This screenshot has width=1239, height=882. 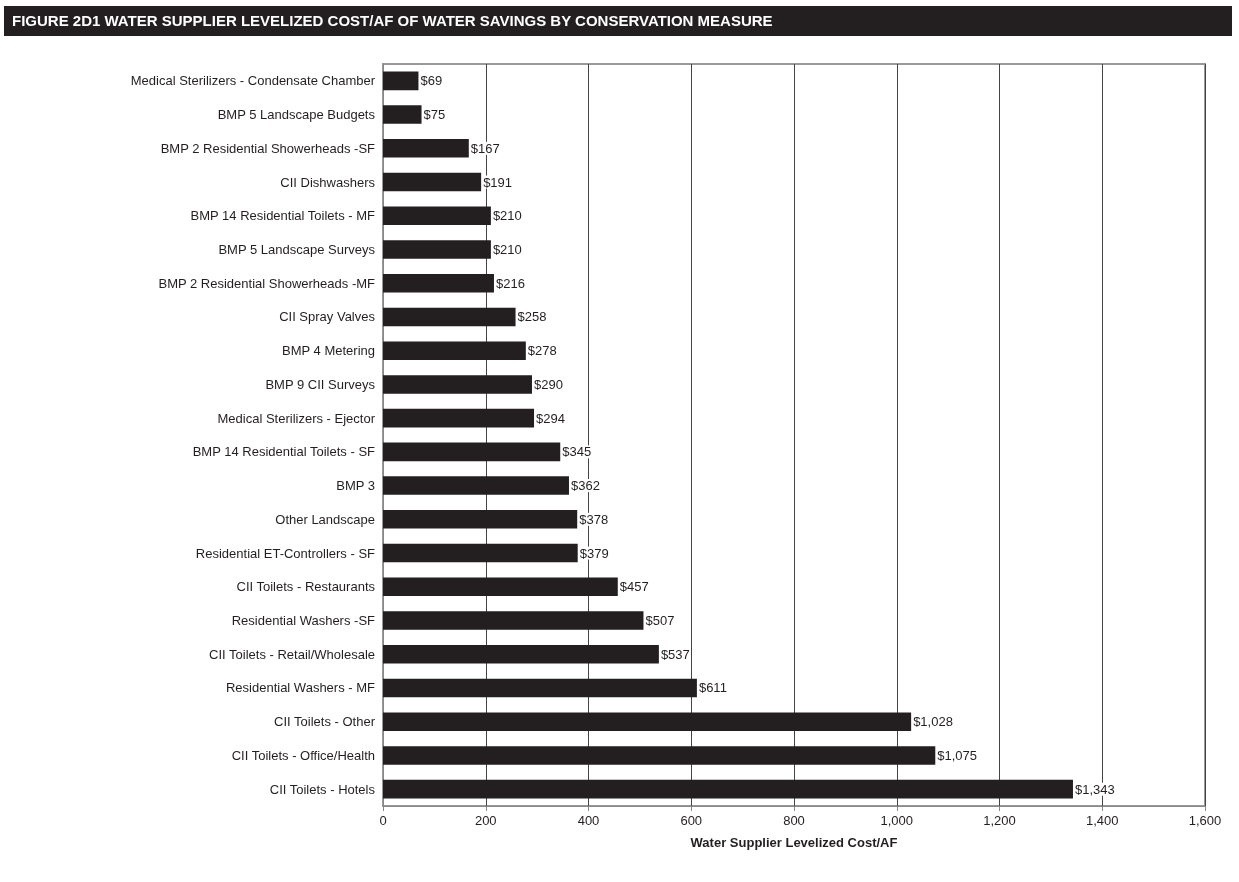 I want to click on data-label: $537, so click(x=675, y=654).